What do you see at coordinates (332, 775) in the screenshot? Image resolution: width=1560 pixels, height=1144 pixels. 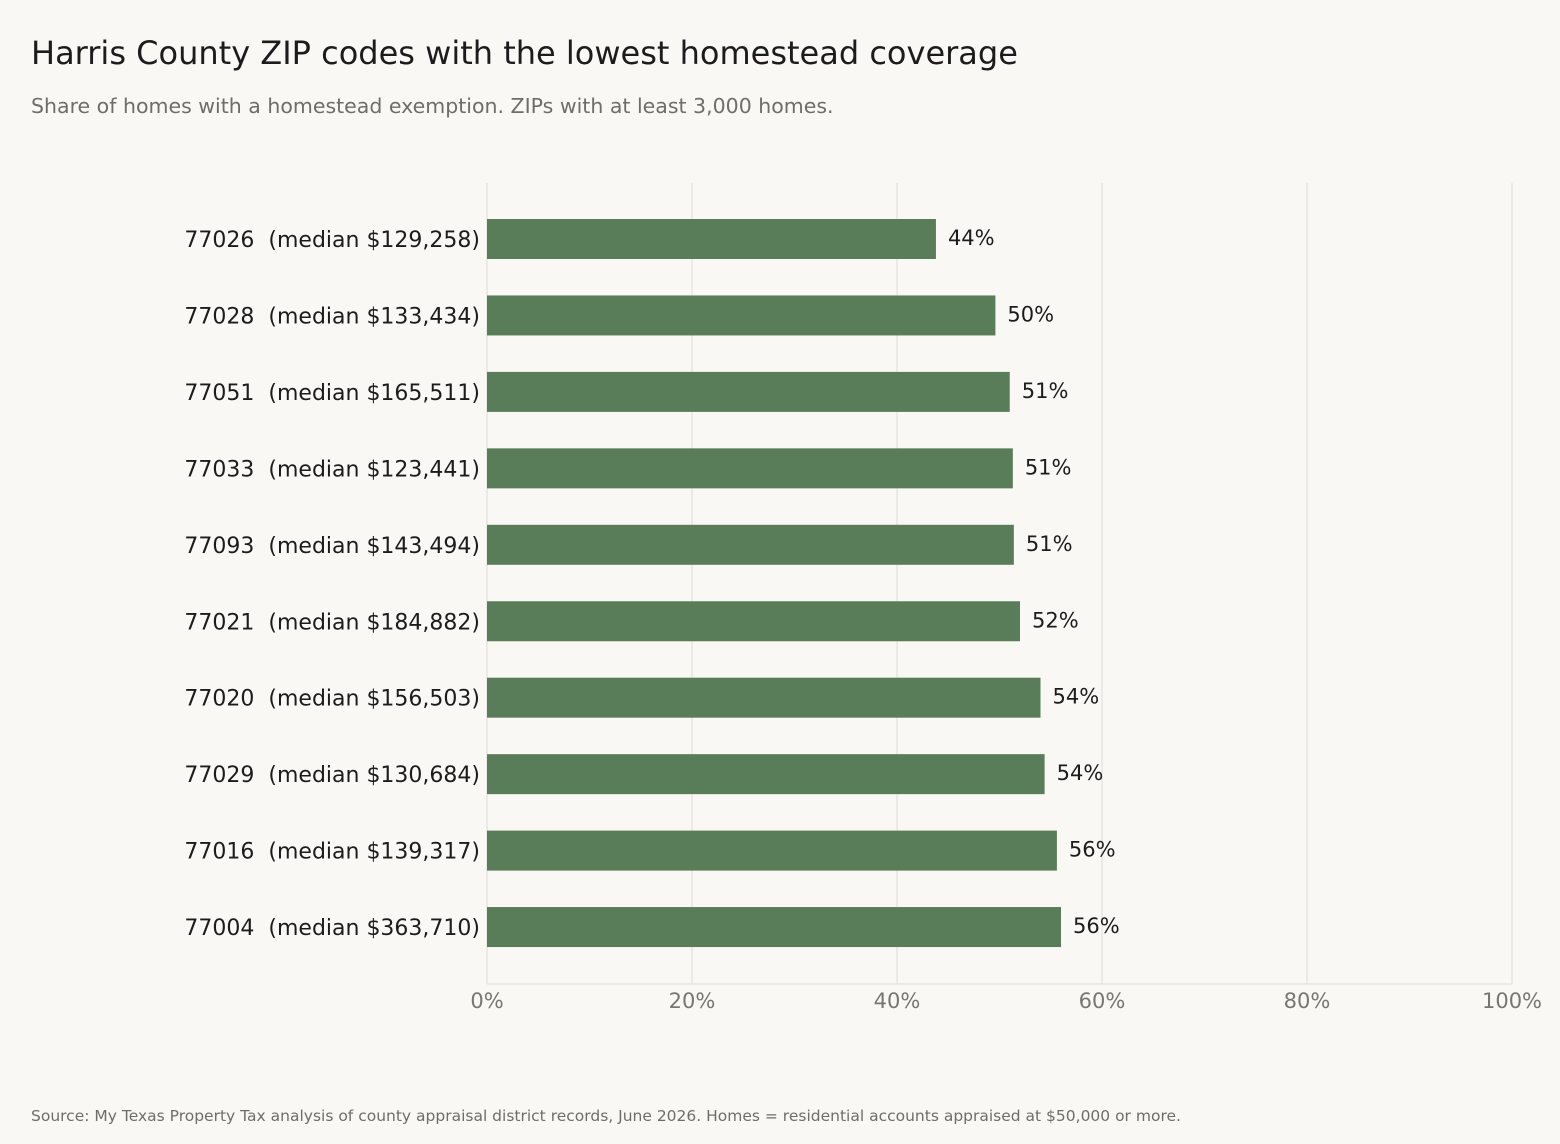 I see `category-label: 77029 (median $130,684)` at bounding box center [332, 775].